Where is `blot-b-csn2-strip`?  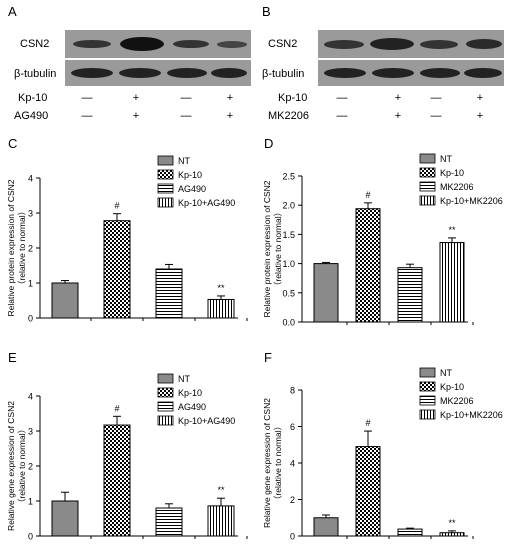 blot-b-csn2-strip is located at coordinates (411, 44).